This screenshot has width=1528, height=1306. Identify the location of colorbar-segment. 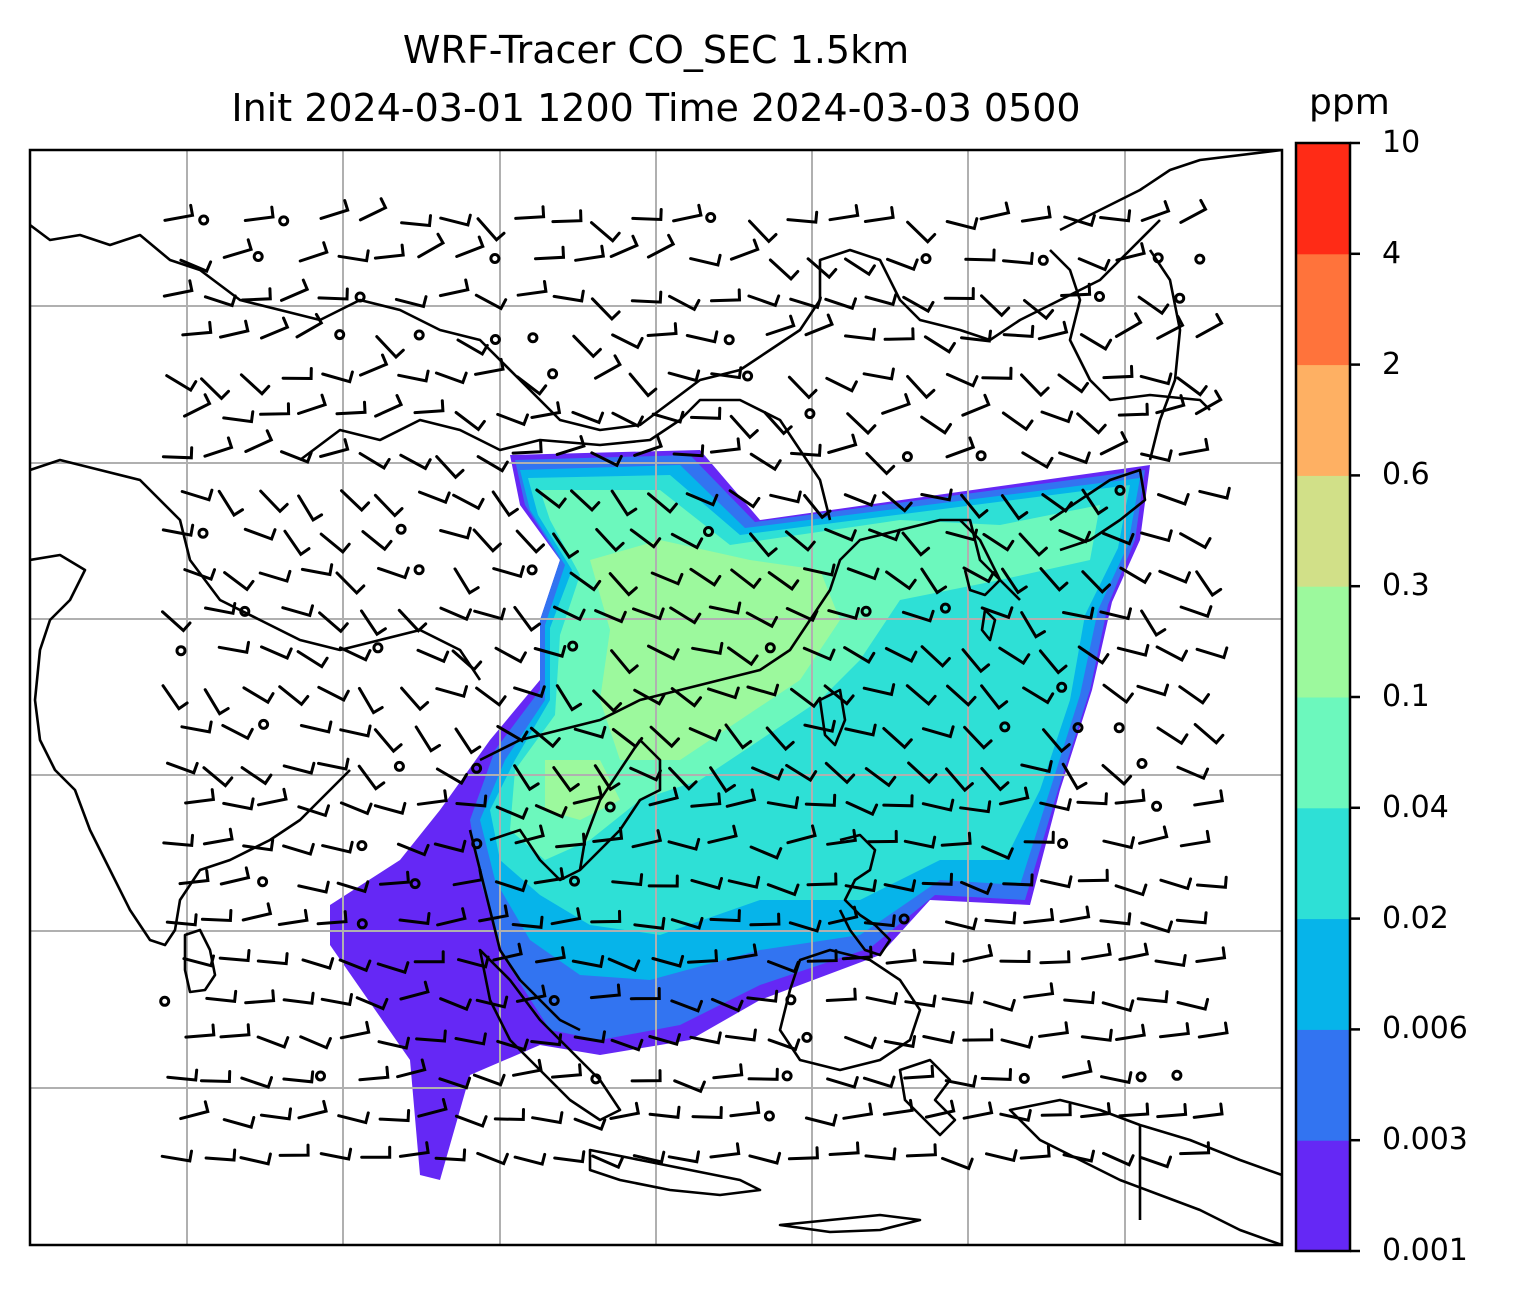
(1323, 753).